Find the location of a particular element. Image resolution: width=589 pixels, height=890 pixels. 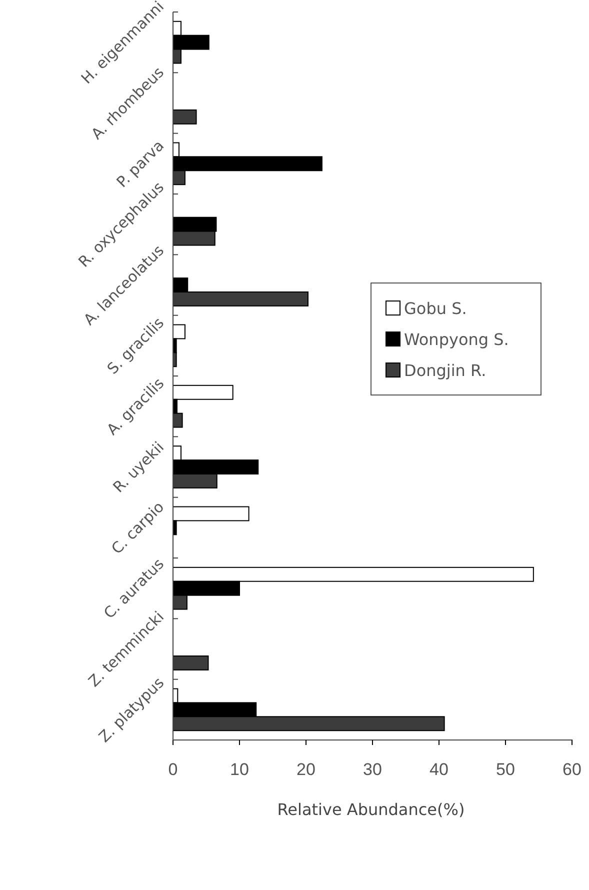

legend-label: Gobu S. is located at coordinates (435, 308).